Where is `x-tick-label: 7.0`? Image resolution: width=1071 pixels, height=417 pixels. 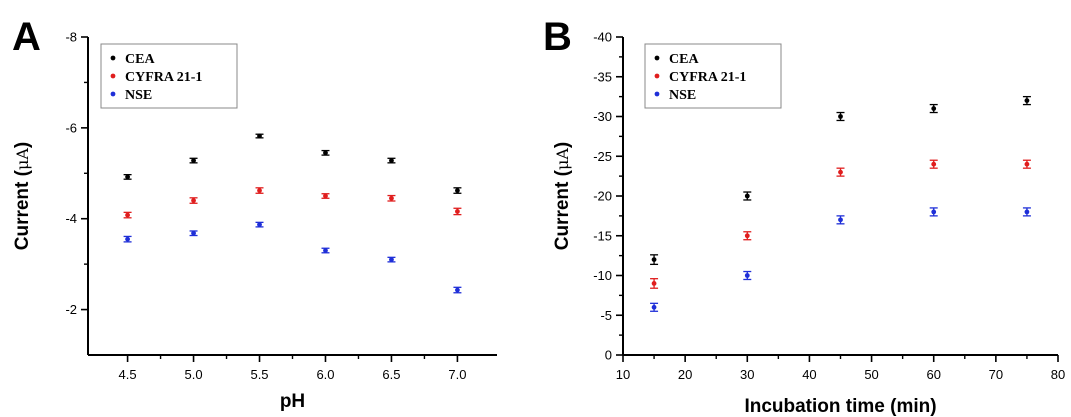 x-tick-label: 7.0 is located at coordinates (457, 374).